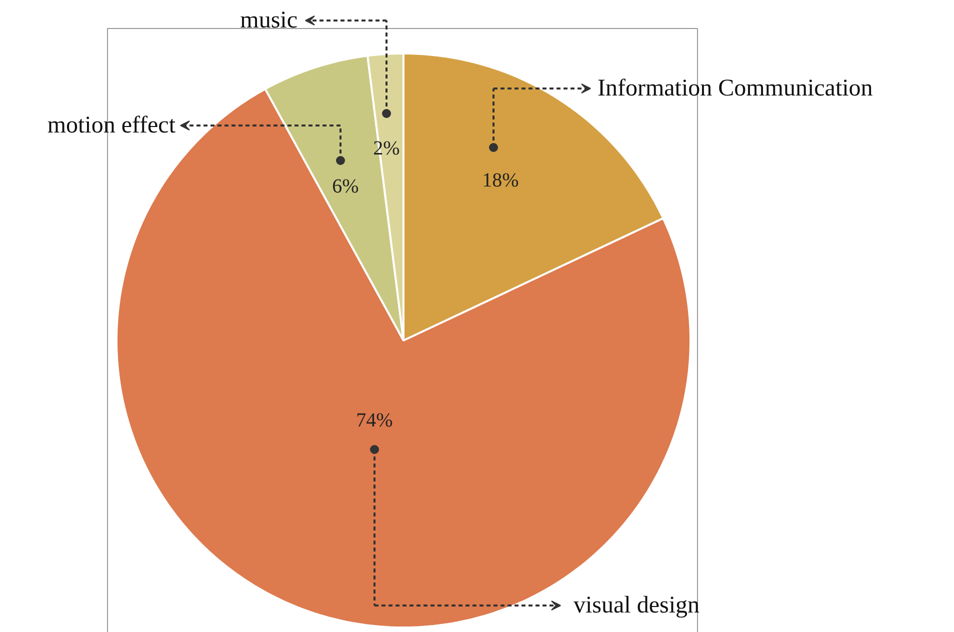 This screenshot has width=954, height=632. Describe the element at coordinates (269, 21) in the screenshot. I see `slice-label: music` at that location.